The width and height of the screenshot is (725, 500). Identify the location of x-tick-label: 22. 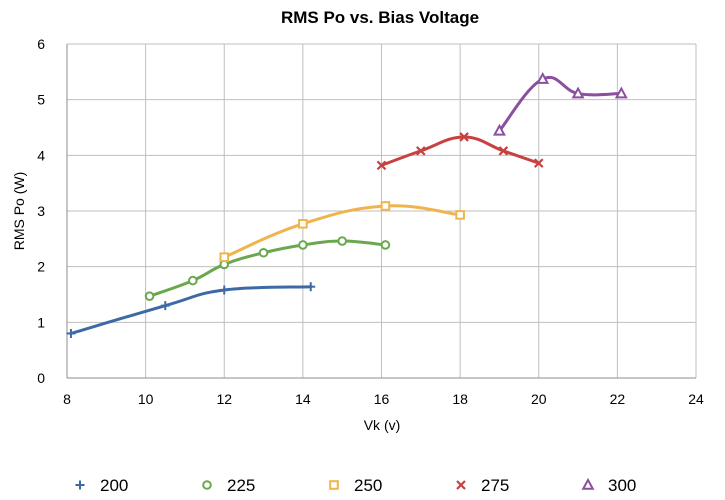
(618, 399).